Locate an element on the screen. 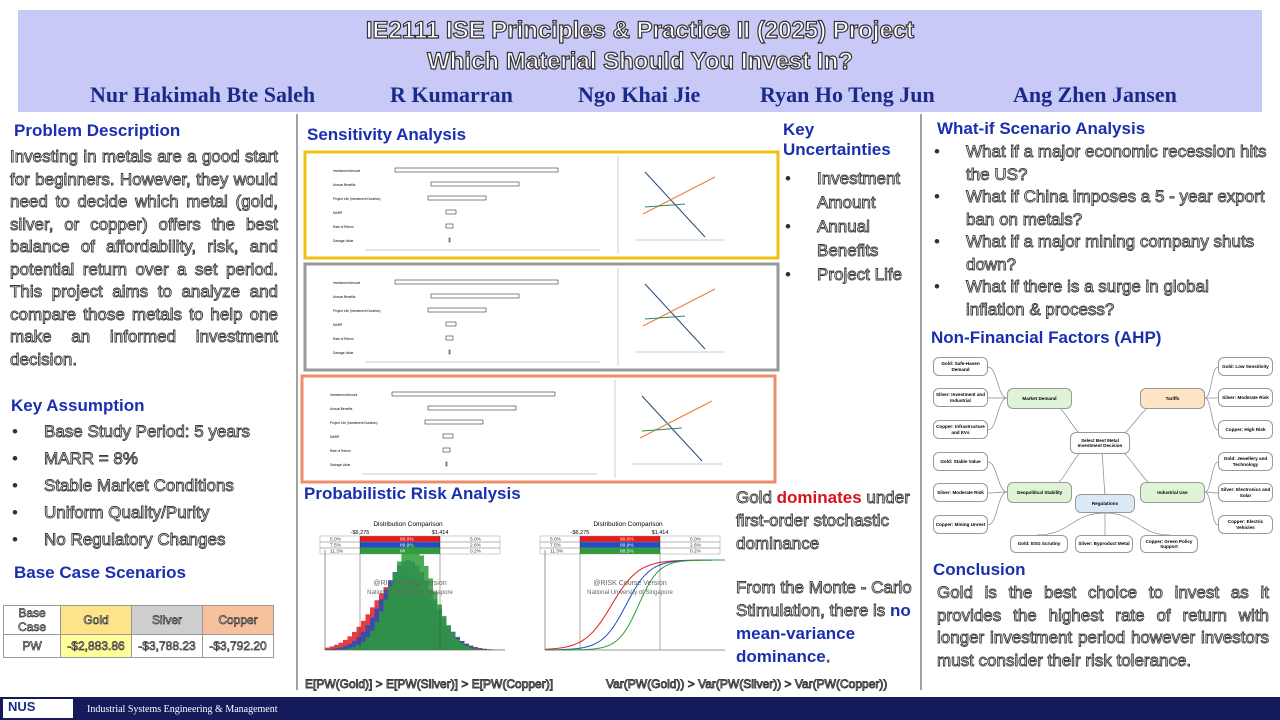 The image size is (1280, 720). author: R Kumarran is located at coordinates (451, 94).